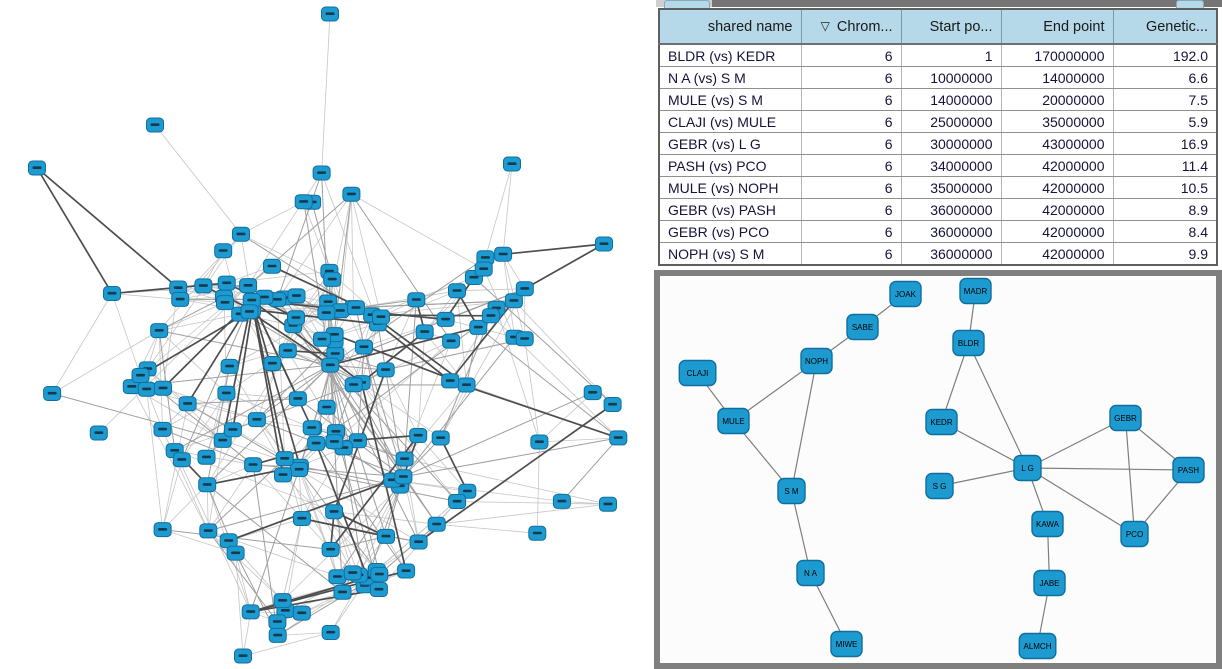 Image resolution: width=1222 pixels, height=669 pixels. I want to click on column-header-3: End point, so click(1056, 27).